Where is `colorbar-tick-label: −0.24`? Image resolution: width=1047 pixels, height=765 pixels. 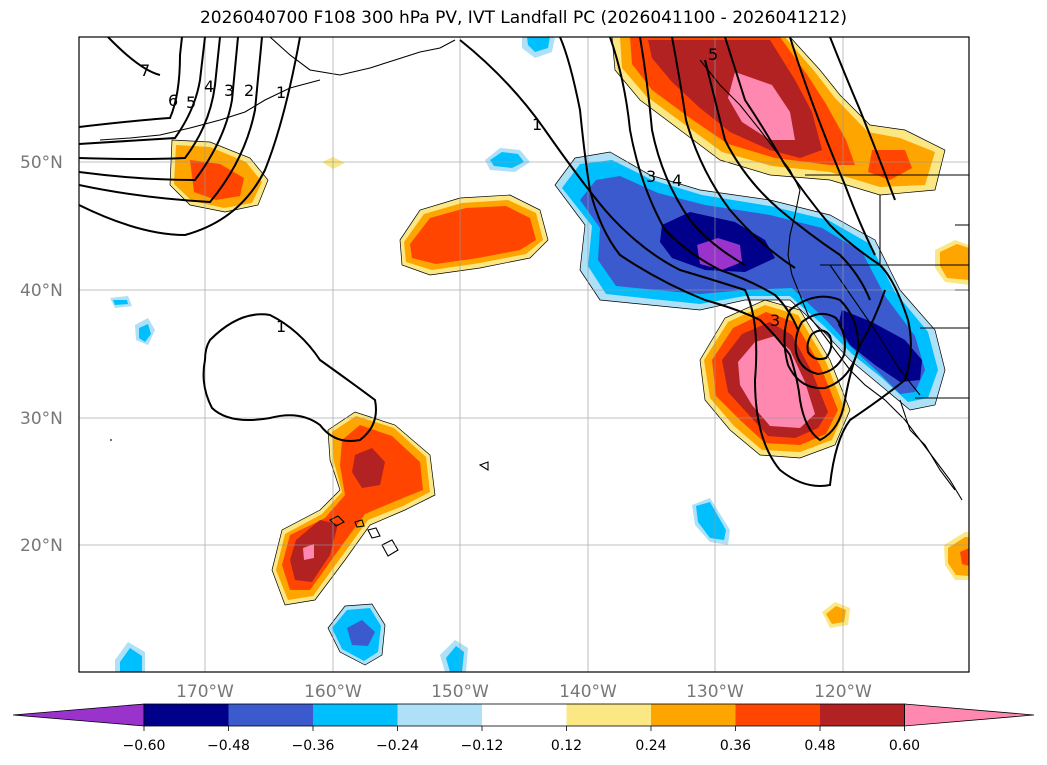 colorbar-tick-label: −0.24 is located at coordinates (397, 746).